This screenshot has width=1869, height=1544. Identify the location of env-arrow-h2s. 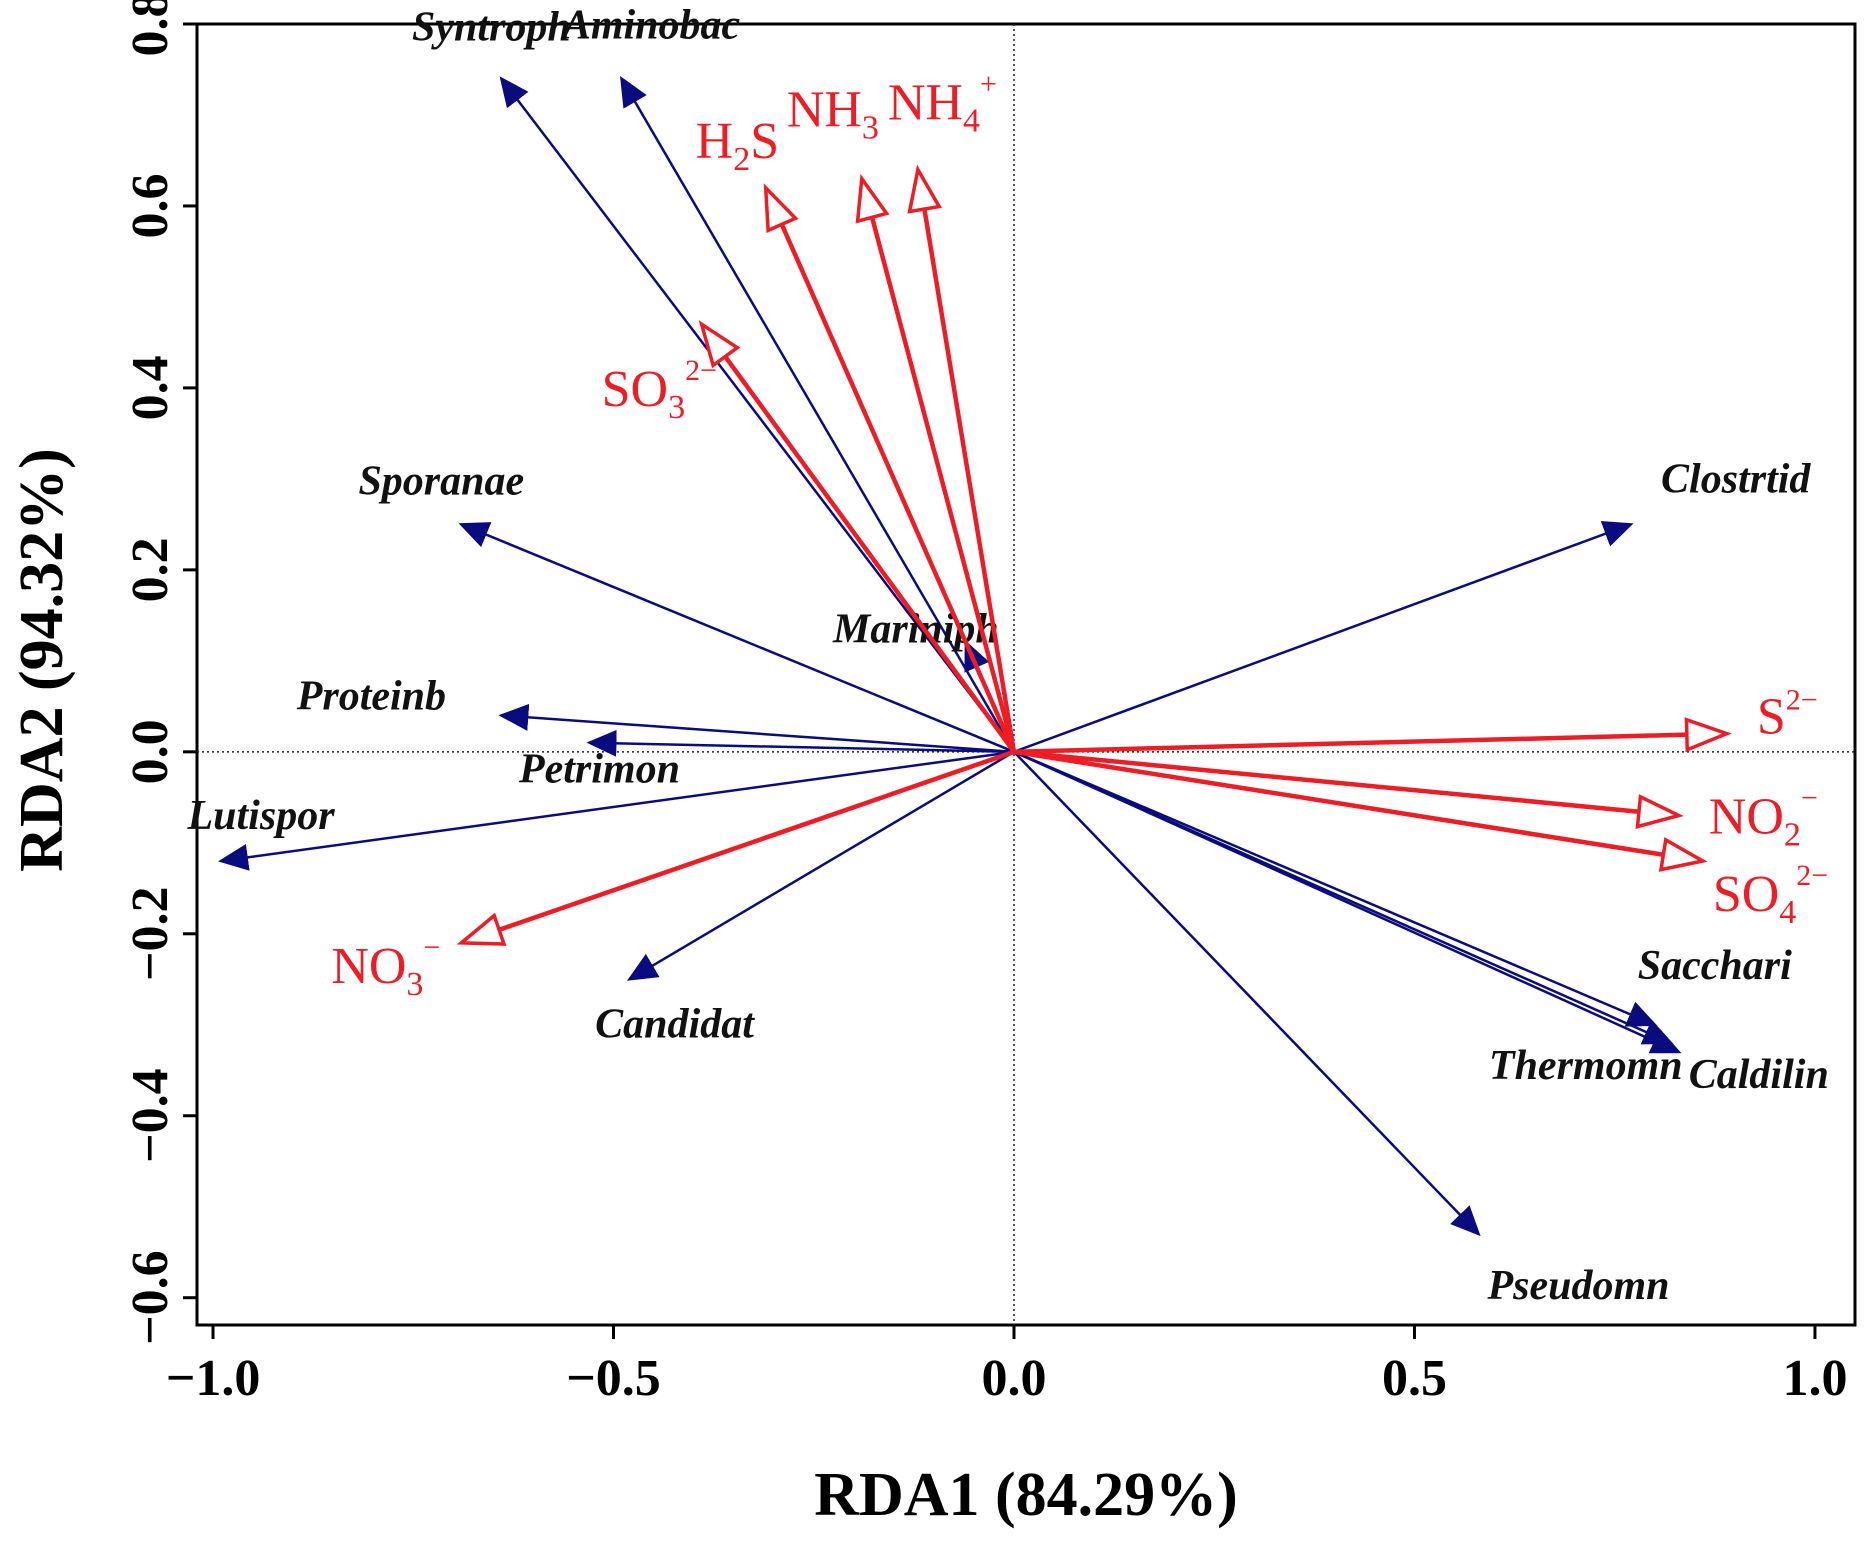
(898, 488).